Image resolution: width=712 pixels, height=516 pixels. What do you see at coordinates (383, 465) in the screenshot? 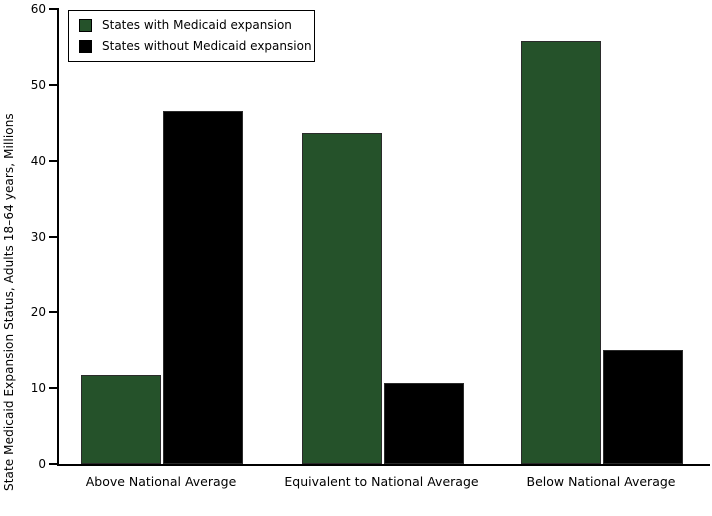
I see `x-axis-line` at bounding box center [383, 465].